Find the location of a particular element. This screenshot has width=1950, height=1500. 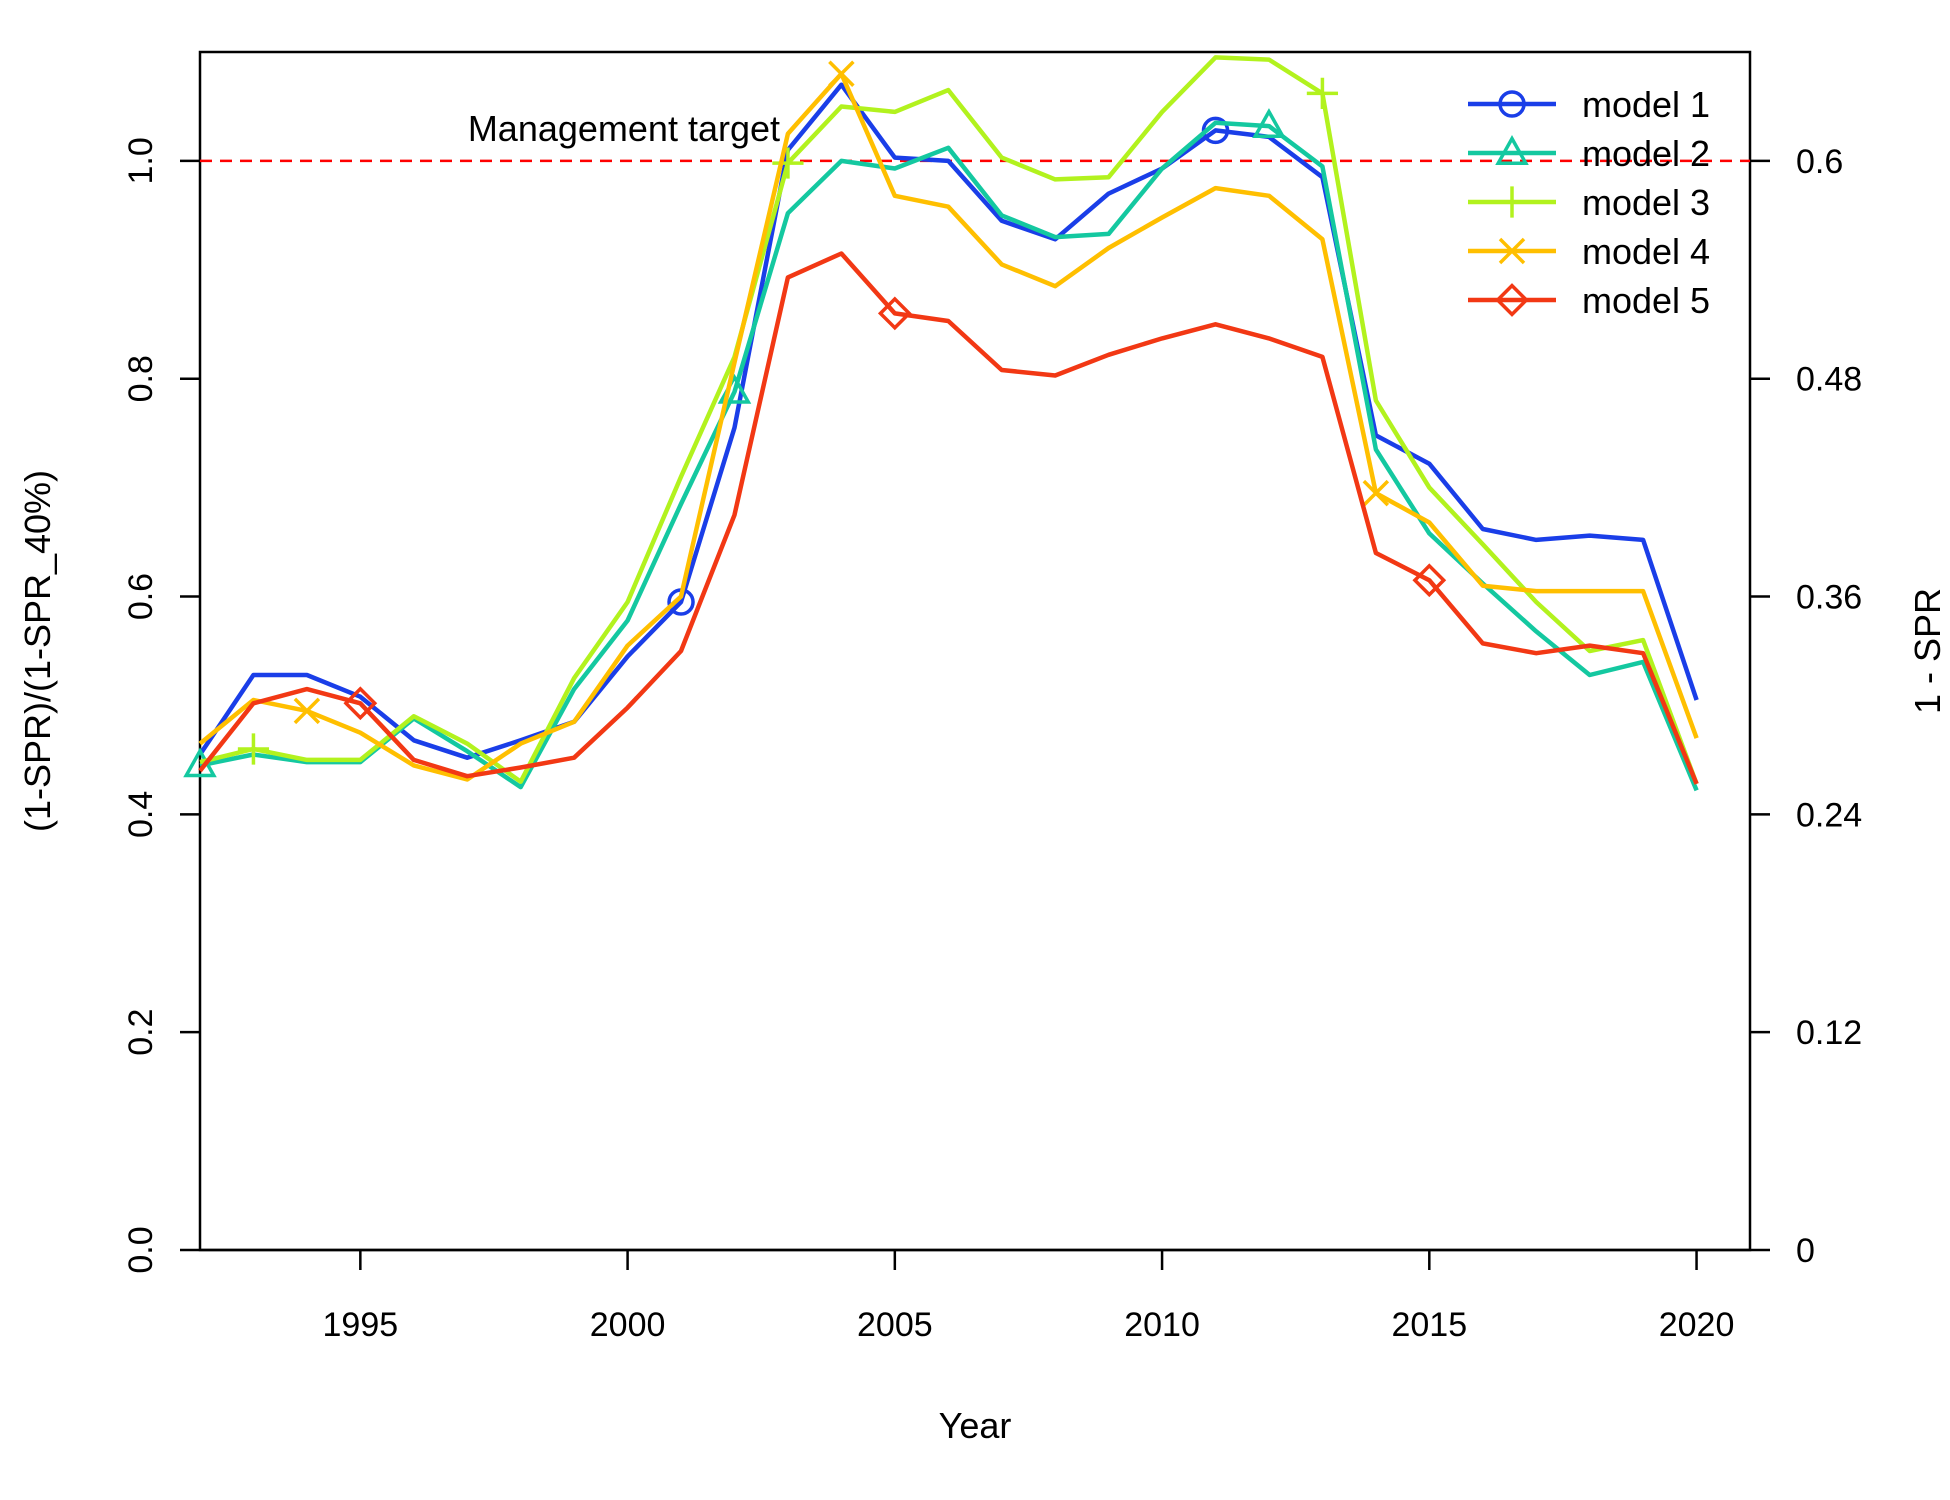

legend-item: model 5 is located at coordinates (1589, 300).